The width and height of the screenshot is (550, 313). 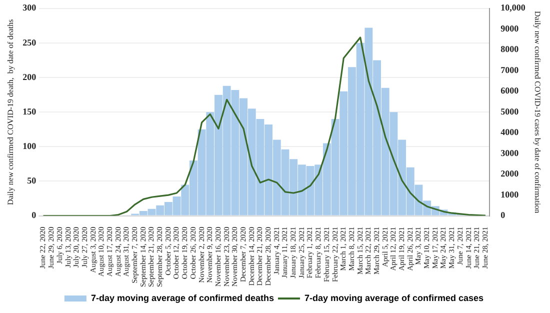 What do you see at coordinates (510, 28) in the screenshot?
I see `y2-tick-label: 9000` at bounding box center [510, 28].